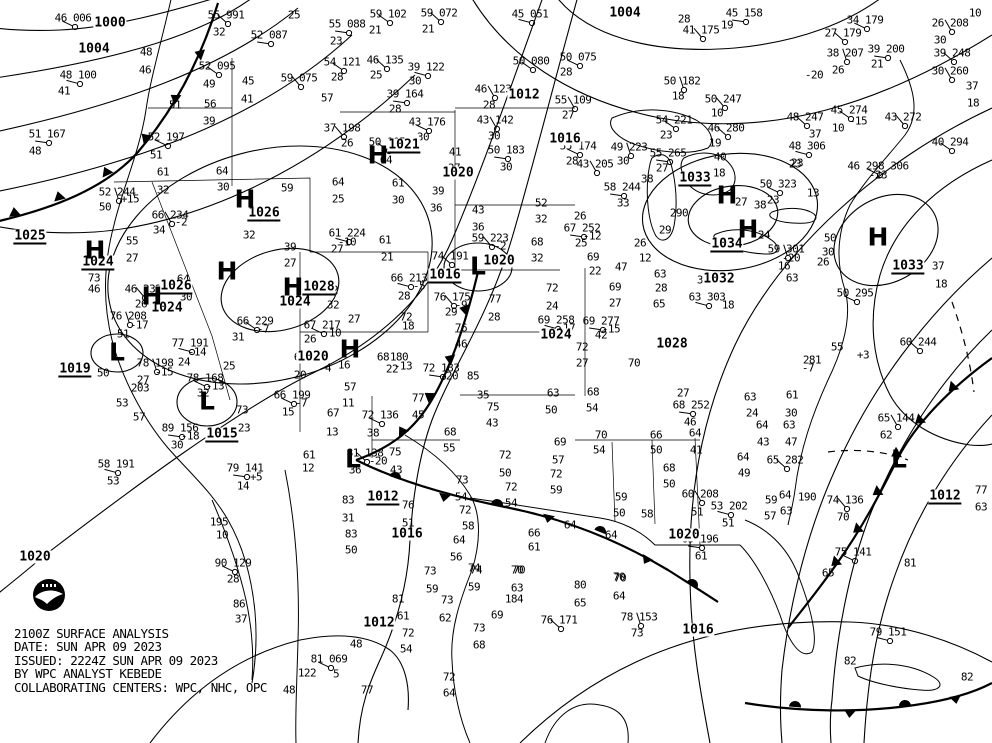 This screenshot has height=743, width=992. Describe the element at coordinates (659, 304) in the screenshot. I see `station-label: 65` at that location.